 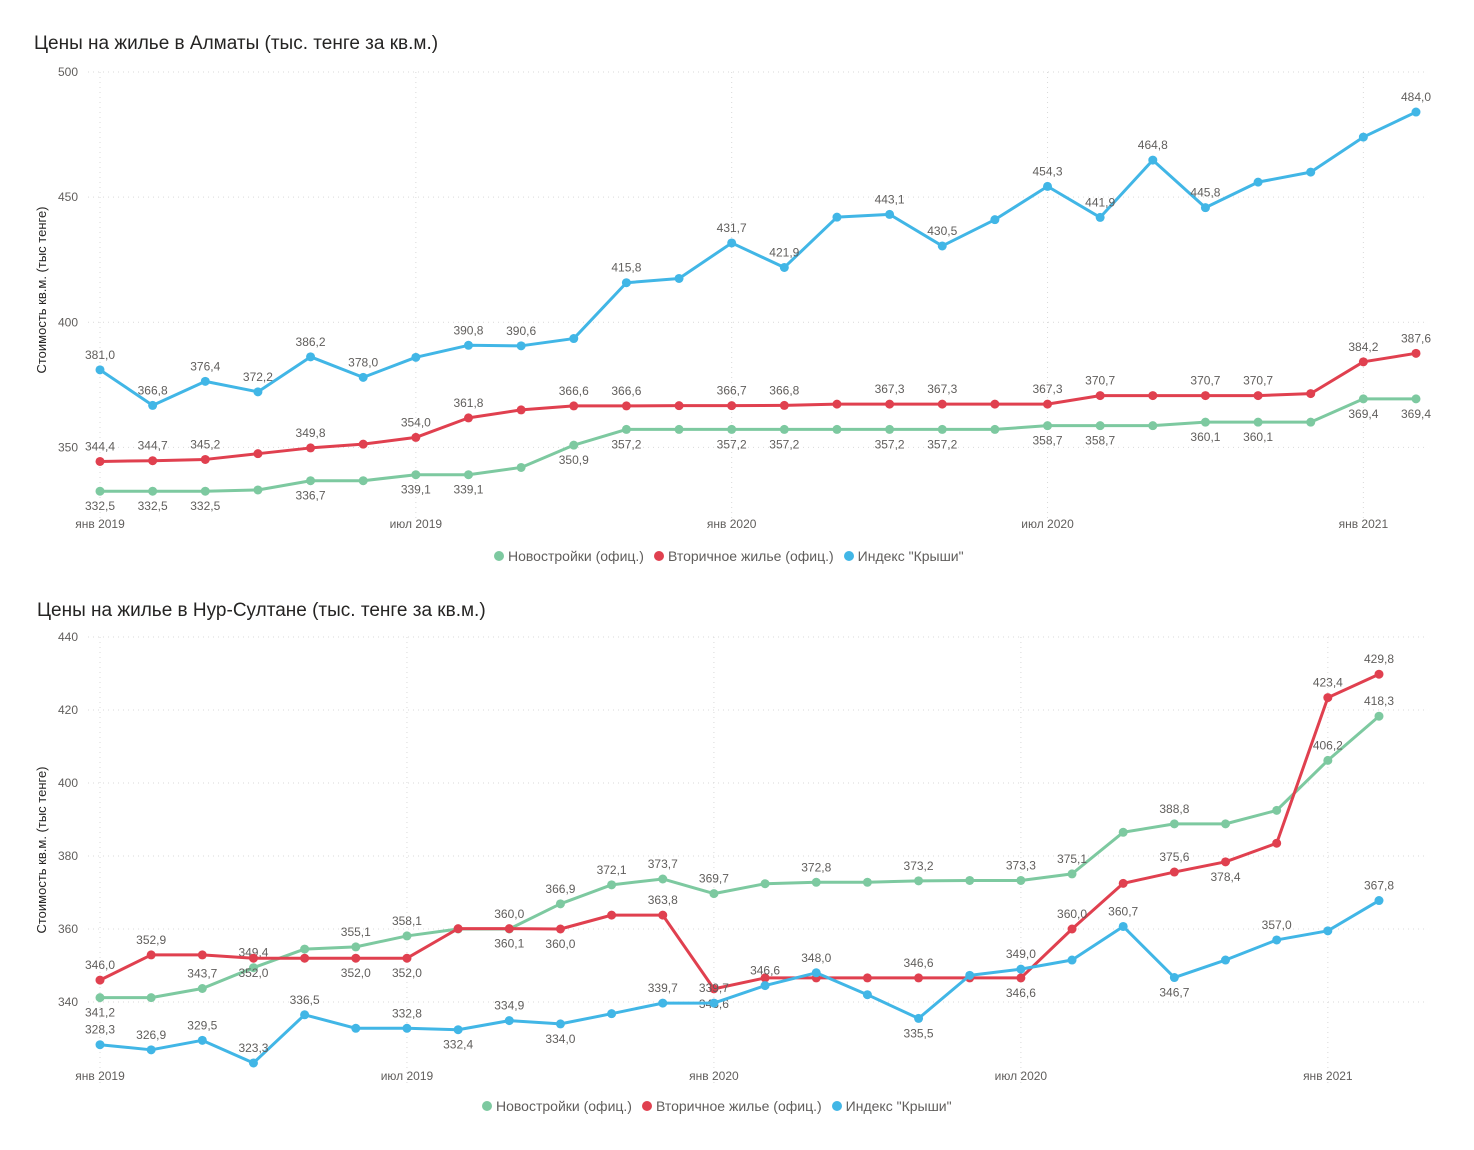 I want to click on data-label: 341,2, so click(x=100, y=1013).